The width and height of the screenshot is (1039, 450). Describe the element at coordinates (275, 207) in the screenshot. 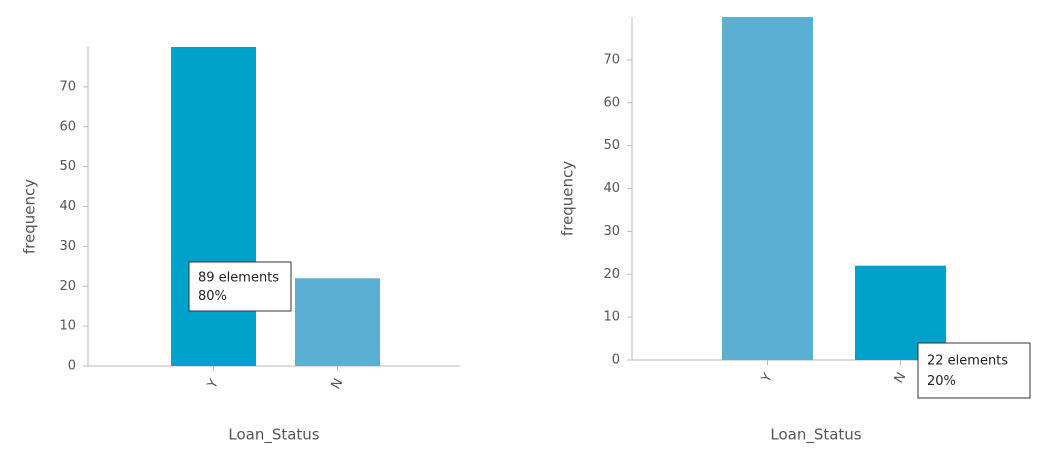

I see `bars` at that location.